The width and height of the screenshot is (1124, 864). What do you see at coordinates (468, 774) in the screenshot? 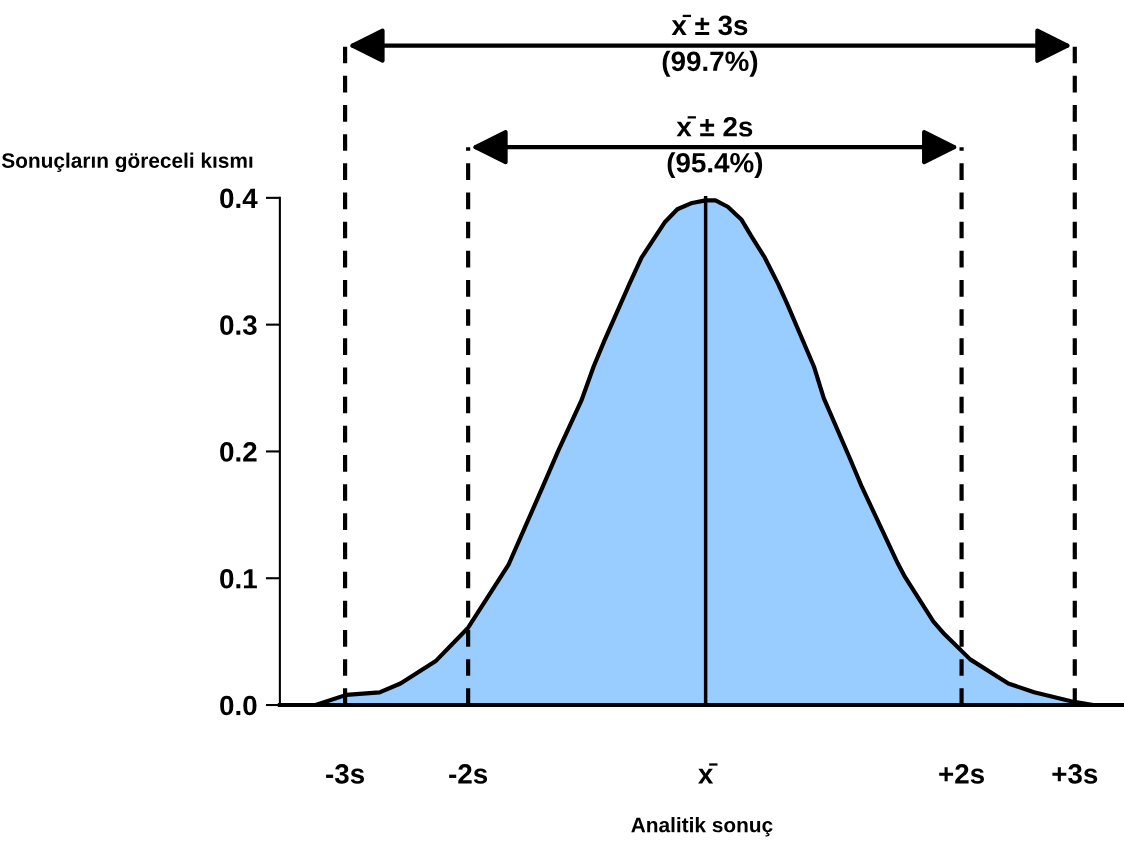
I see `x-tick-label: -2s` at bounding box center [468, 774].